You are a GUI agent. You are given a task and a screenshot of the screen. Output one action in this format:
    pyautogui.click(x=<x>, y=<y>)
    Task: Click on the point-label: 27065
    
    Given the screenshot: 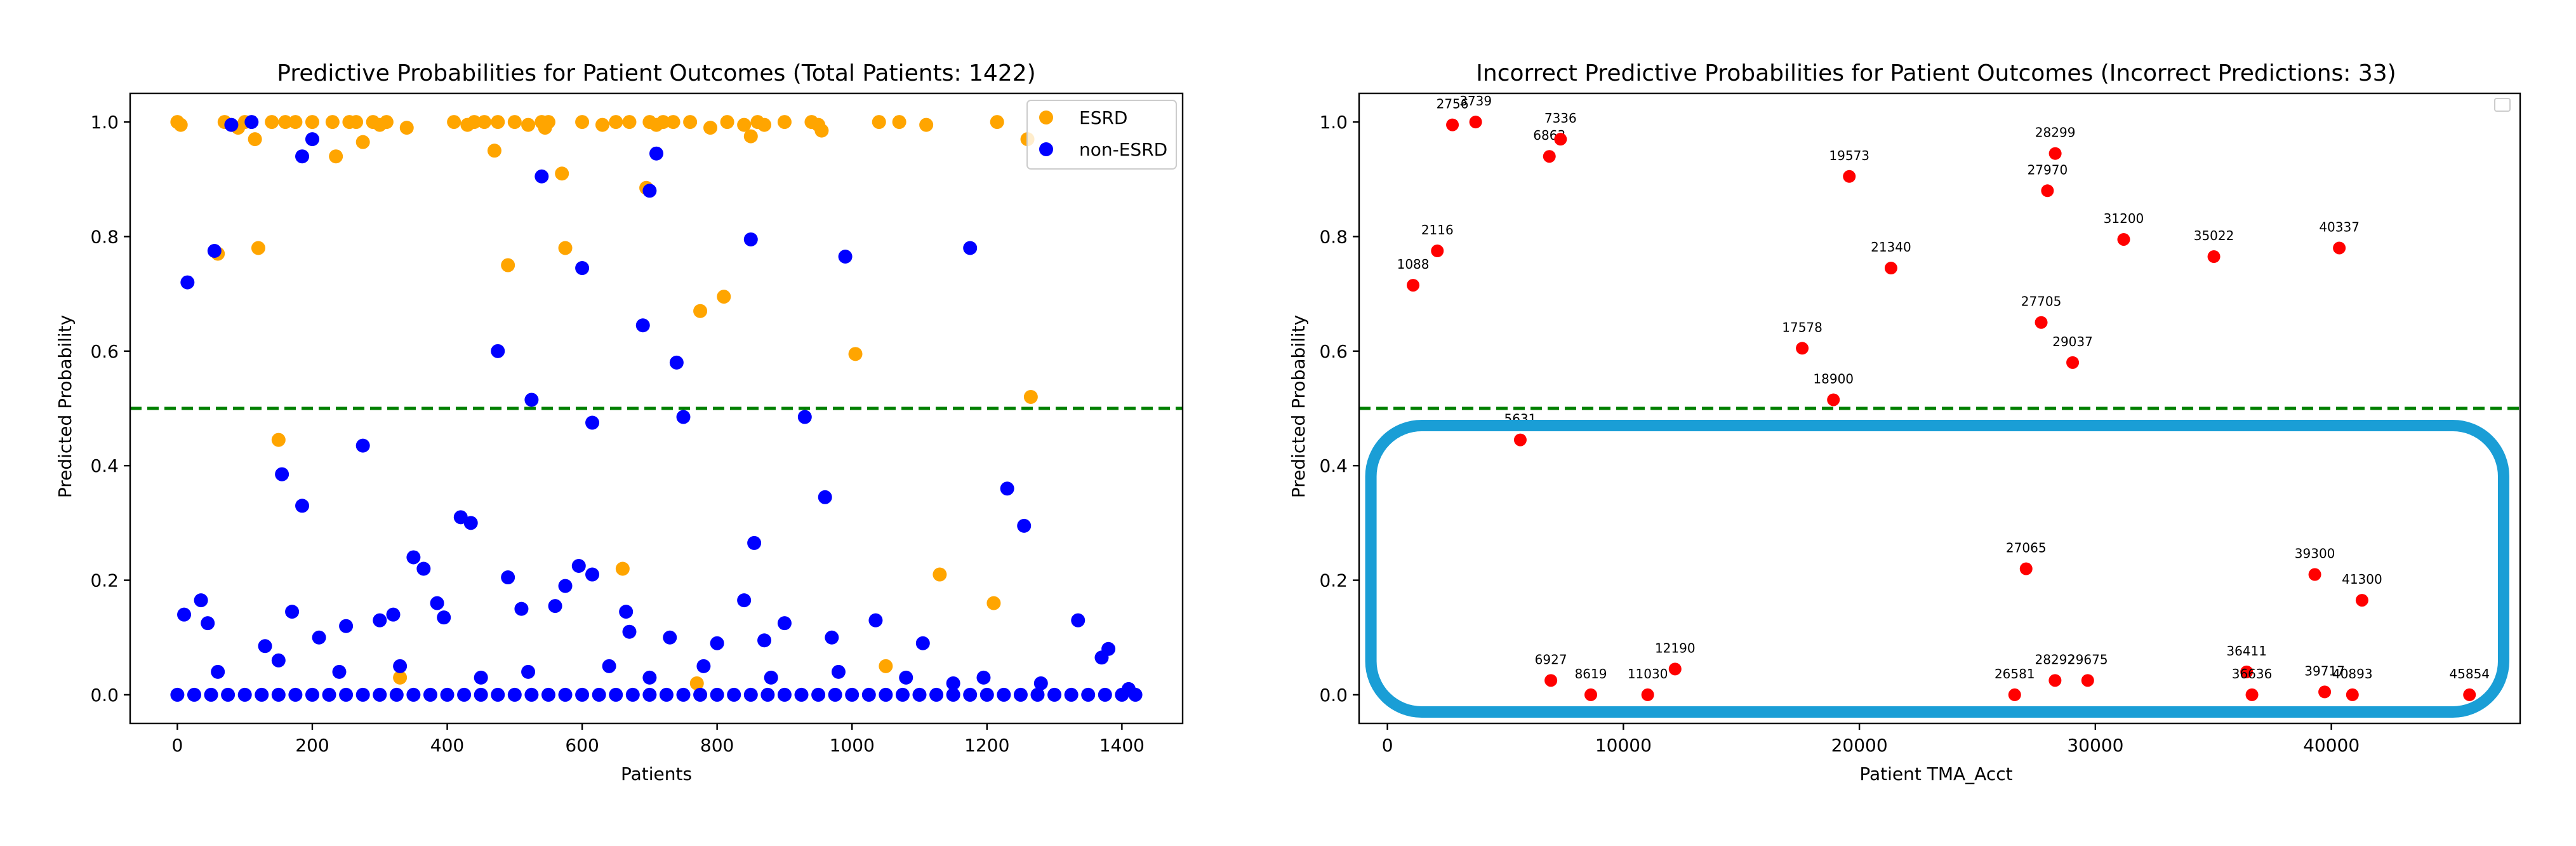 What is the action you would take?
    pyautogui.click(x=2026, y=548)
    